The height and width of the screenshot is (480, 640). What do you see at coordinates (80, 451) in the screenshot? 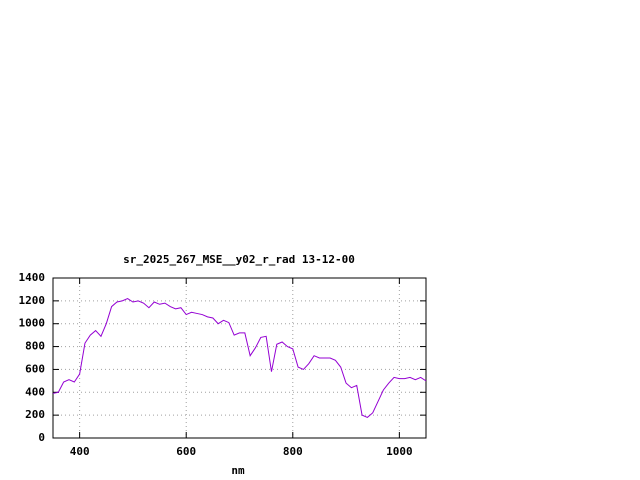
I see `x-tick-label: 400` at bounding box center [80, 451].